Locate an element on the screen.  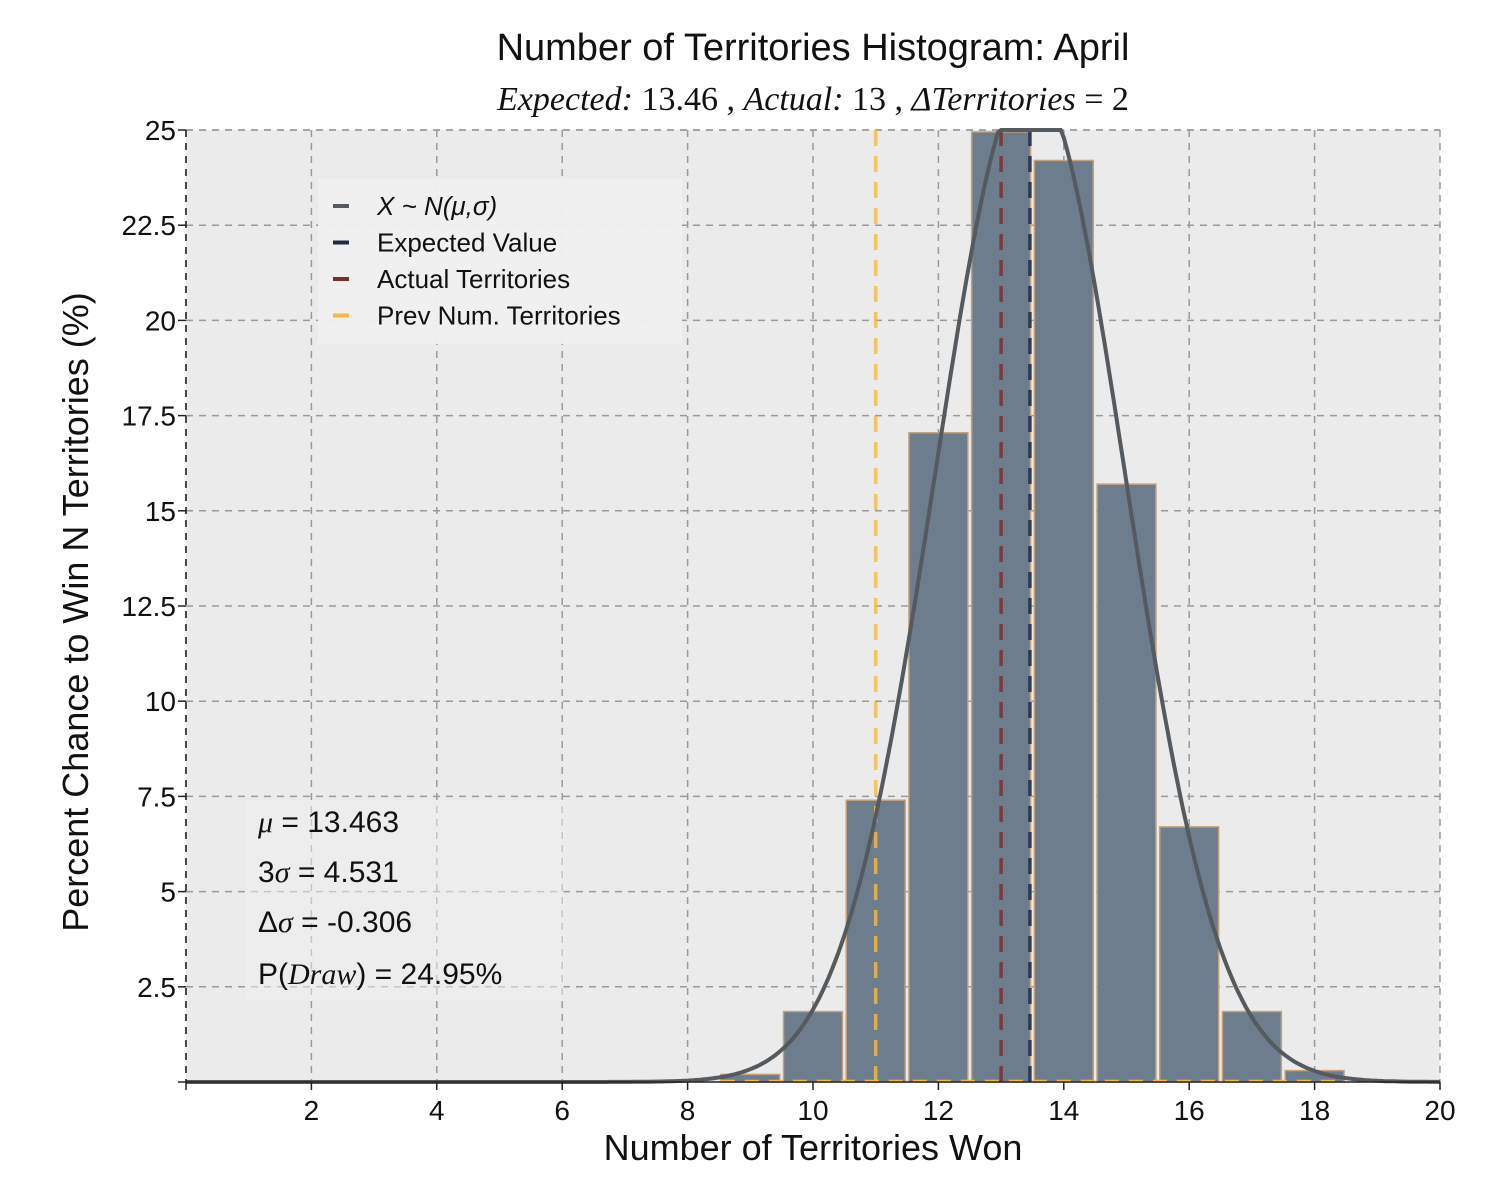
y-tick-label: 10 is located at coordinates (160, 701).